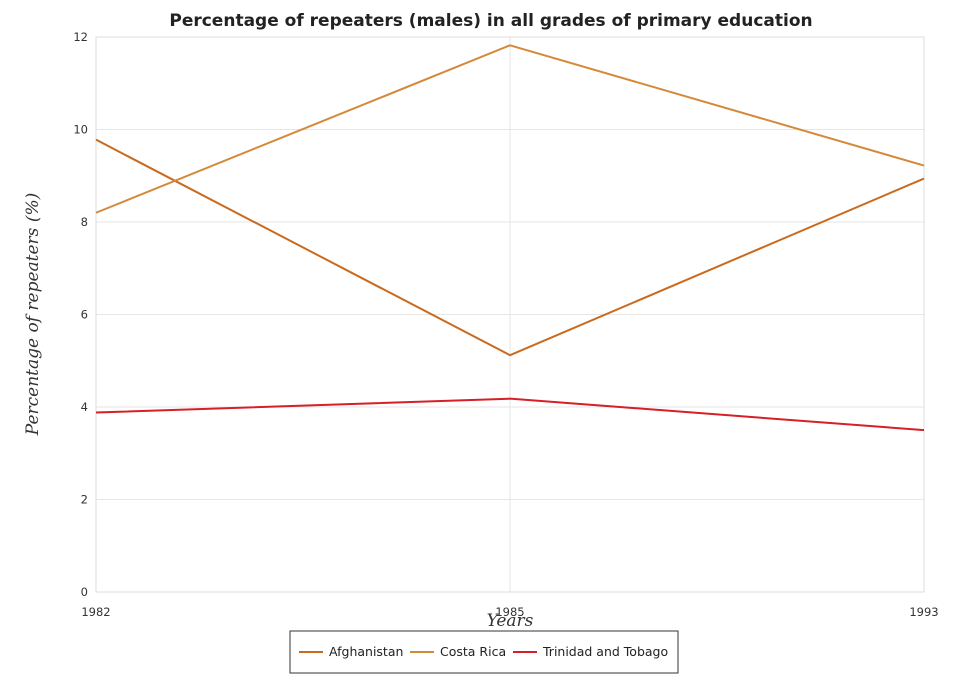  I want to click on x-tick-label: 1985, so click(509, 612).